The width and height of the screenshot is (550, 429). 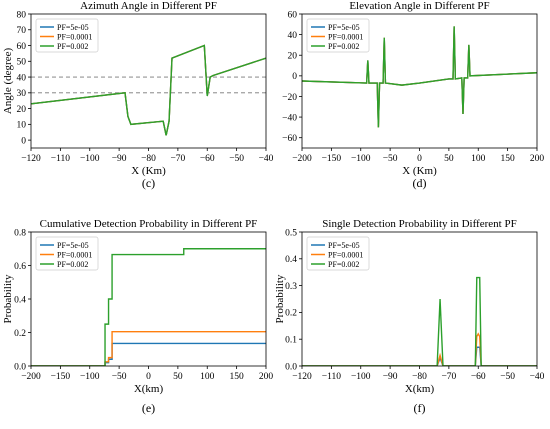 I want to click on y-tick-label: 70, so click(x=22, y=31).